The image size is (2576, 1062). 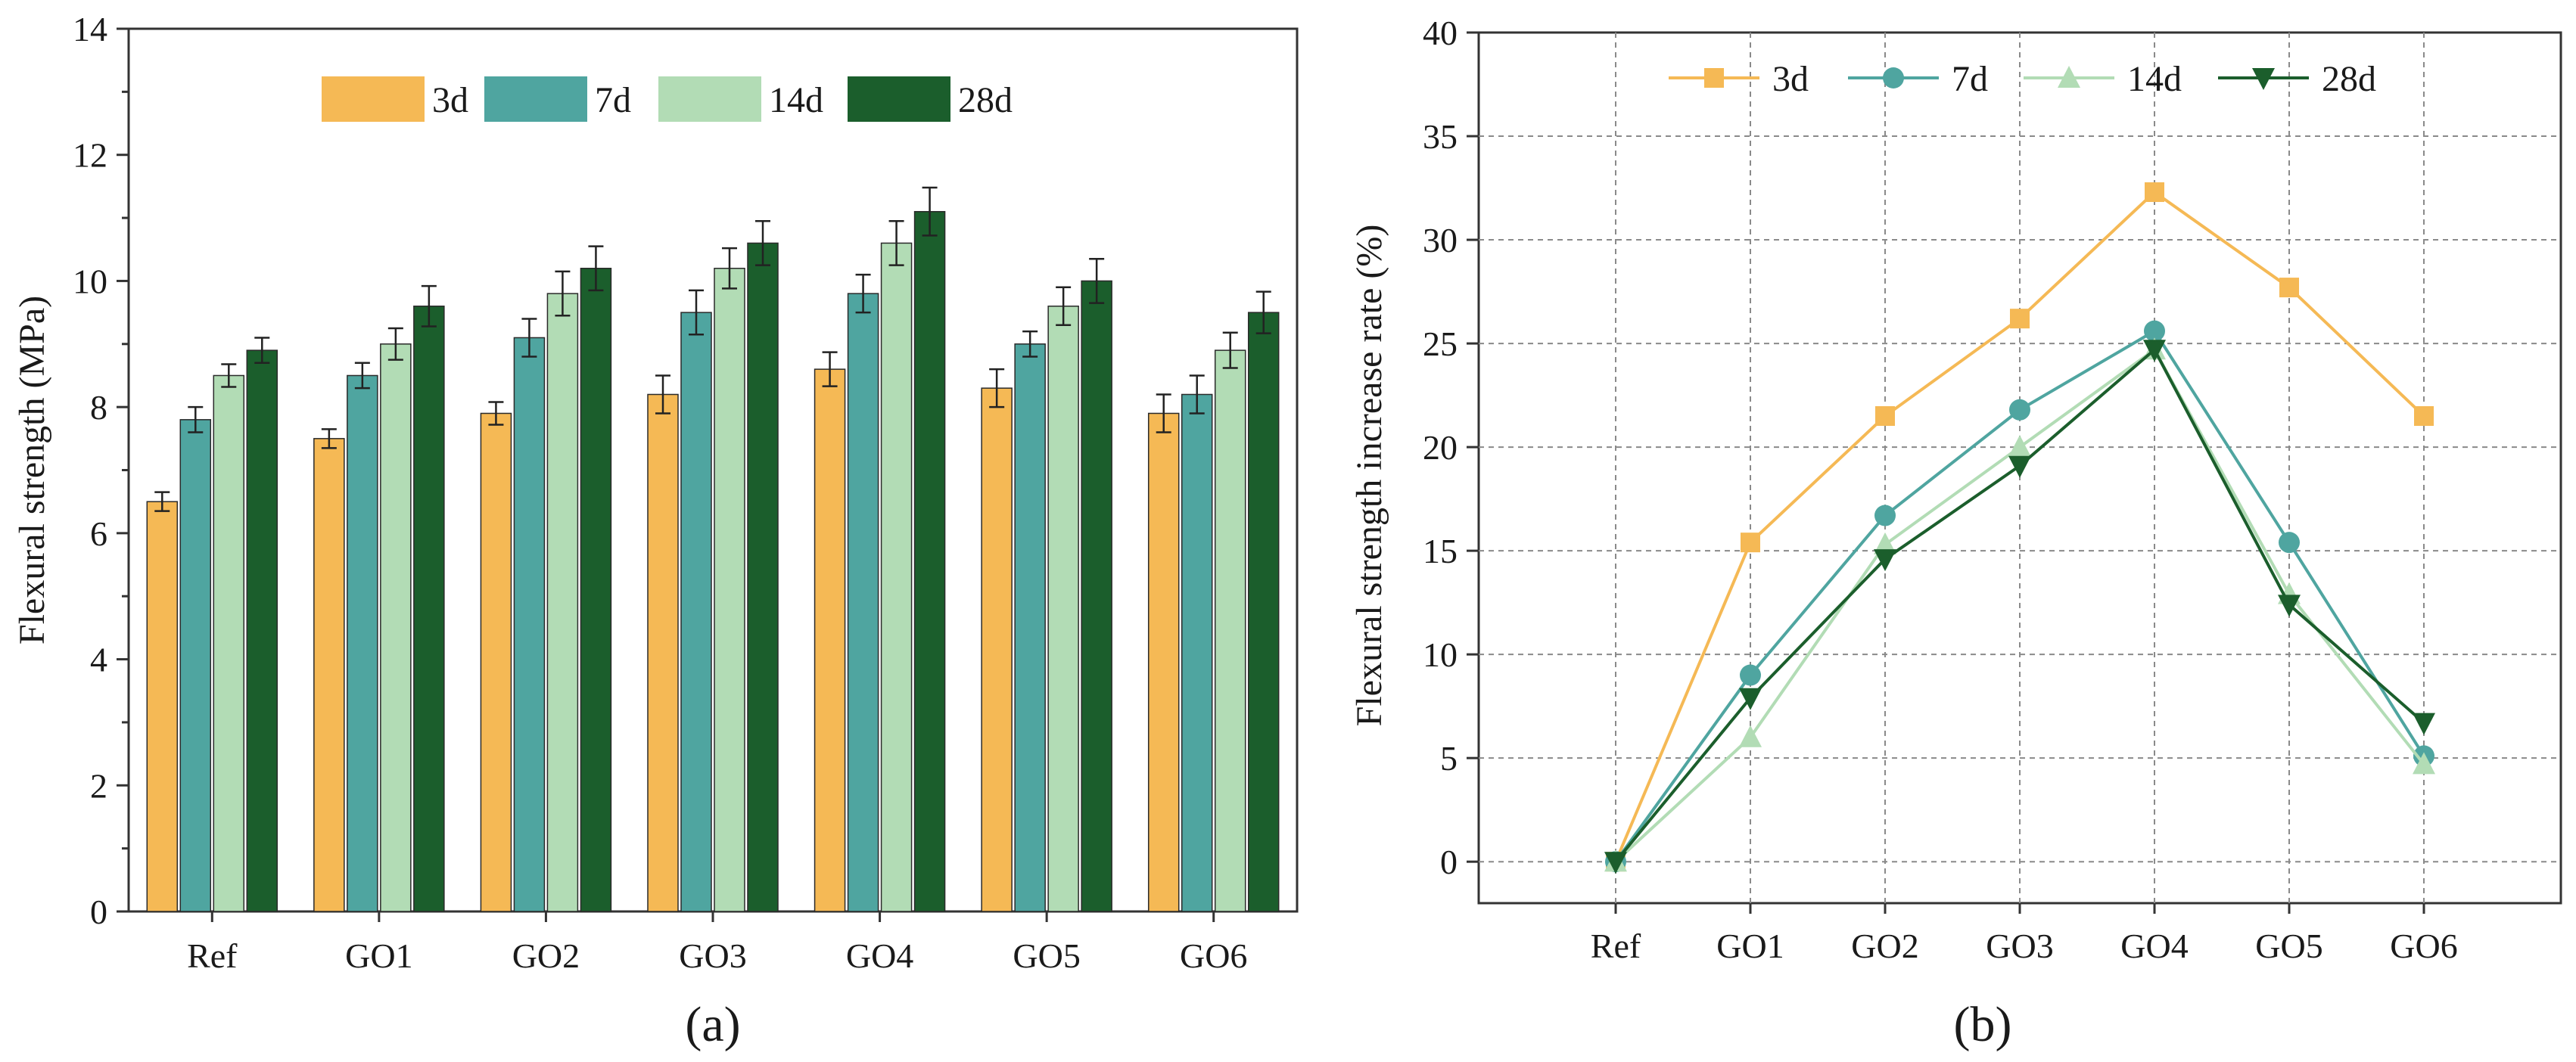 What do you see at coordinates (496, 662) in the screenshot?
I see `bar-3d-GO2` at bounding box center [496, 662].